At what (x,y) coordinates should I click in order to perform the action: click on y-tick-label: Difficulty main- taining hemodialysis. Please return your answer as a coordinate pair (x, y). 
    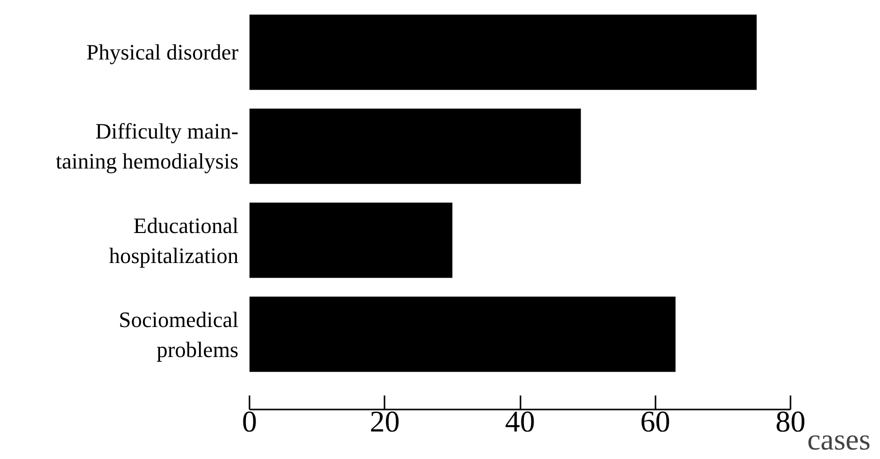
    Looking at the image, I should click on (147, 146).